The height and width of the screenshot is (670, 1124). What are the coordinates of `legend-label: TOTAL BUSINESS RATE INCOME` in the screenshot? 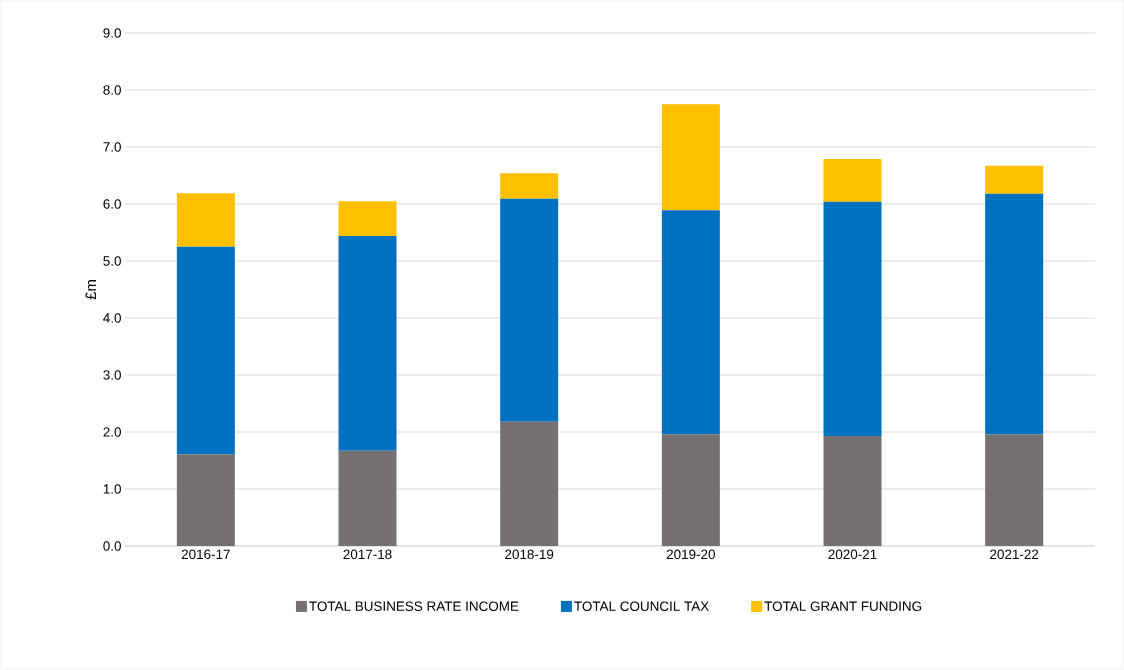 It's located at (414, 606).